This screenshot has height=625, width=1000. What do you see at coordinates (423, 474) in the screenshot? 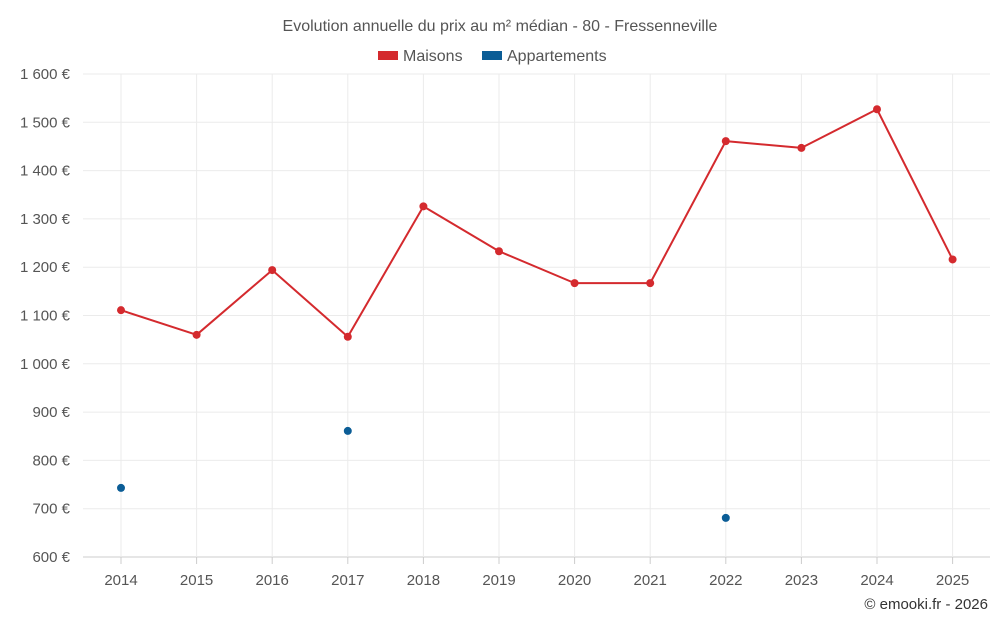
I see `series-appartements` at bounding box center [423, 474].